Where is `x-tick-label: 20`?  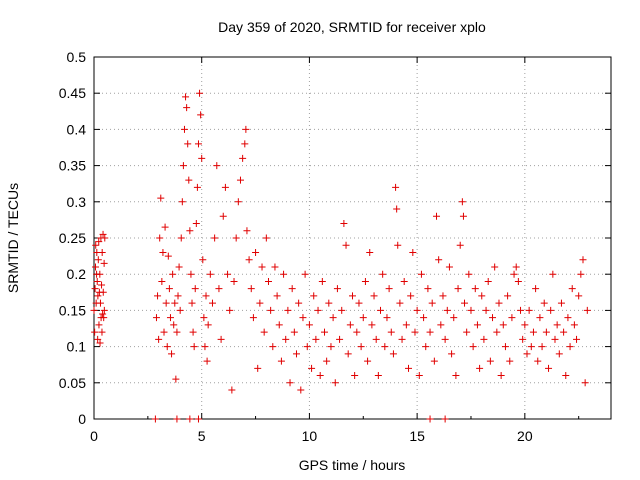
x-tick-label: 20 is located at coordinates (525, 436).